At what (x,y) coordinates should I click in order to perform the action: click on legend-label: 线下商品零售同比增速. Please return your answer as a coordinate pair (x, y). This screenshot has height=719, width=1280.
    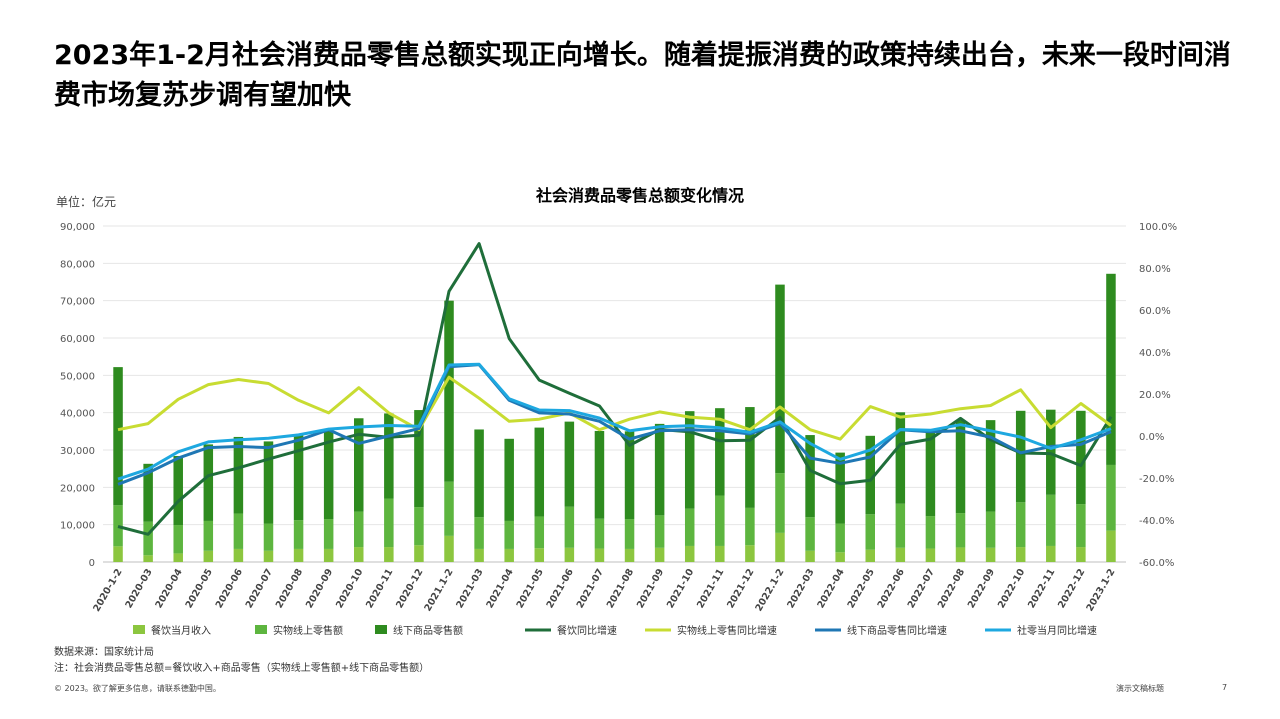
    Looking at the image, I should click on (897, 630).